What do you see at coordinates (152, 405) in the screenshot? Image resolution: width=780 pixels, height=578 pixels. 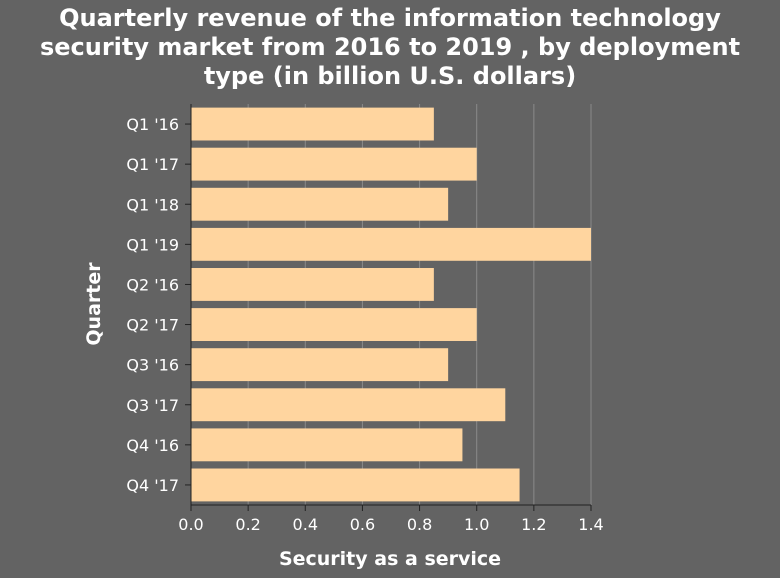 I see `y-tick-label: Q3 '17` at bounding box center [152, 405].